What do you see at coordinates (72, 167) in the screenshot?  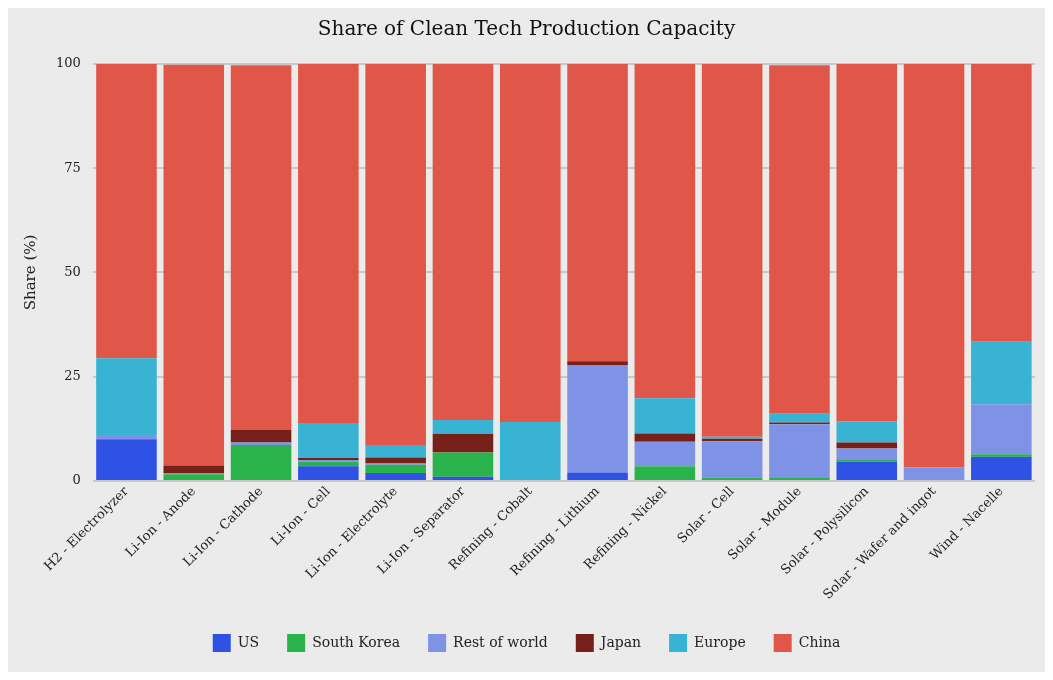 I see `y-tick-label: 75` at bounding box center [72, 167].